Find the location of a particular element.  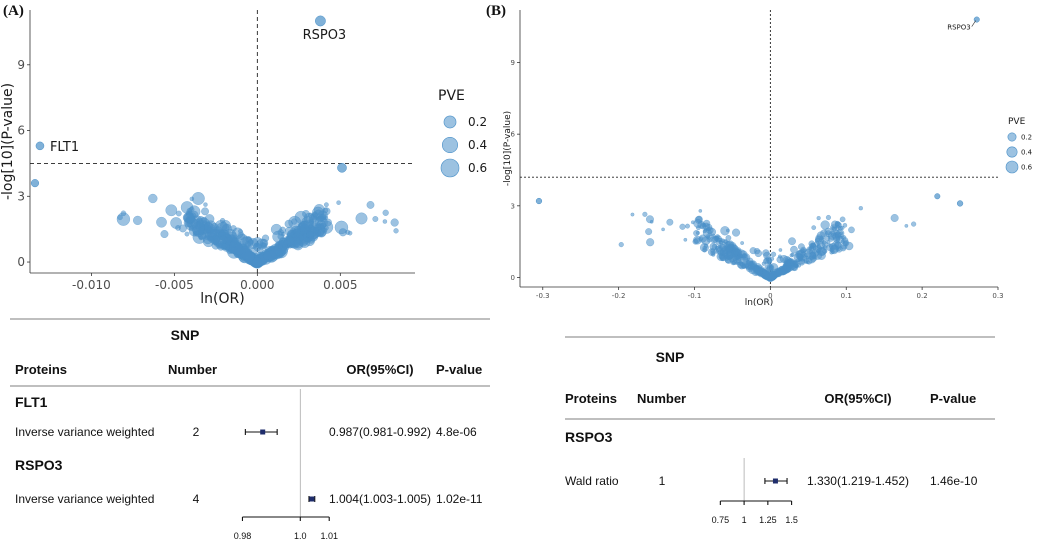

group-protein-label: FLT1 is located at coordinates (31, 402).